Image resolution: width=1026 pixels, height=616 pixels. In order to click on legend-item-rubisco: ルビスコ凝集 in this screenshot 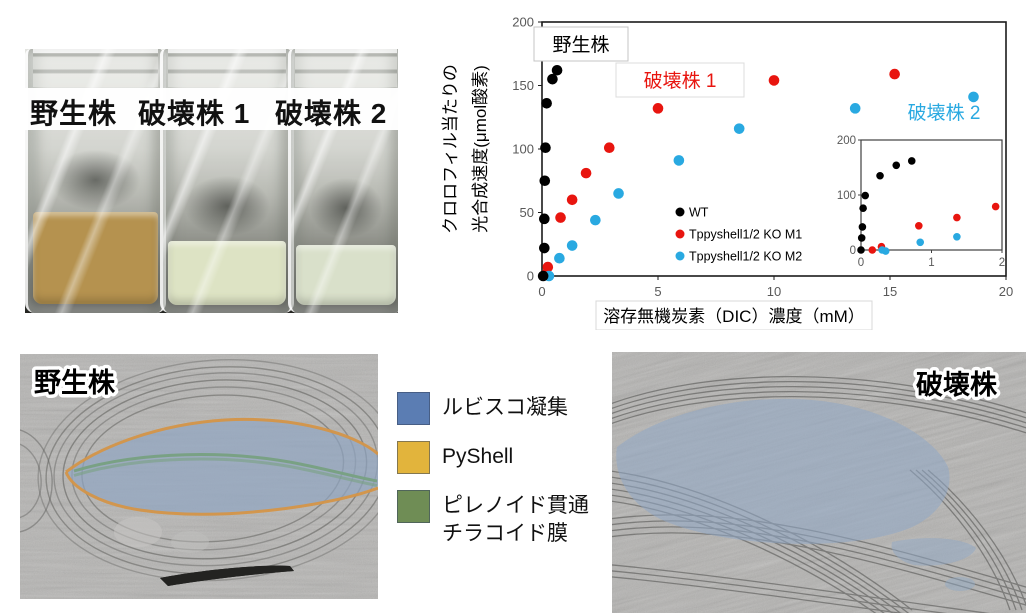, I will do `click(504, 408)`.